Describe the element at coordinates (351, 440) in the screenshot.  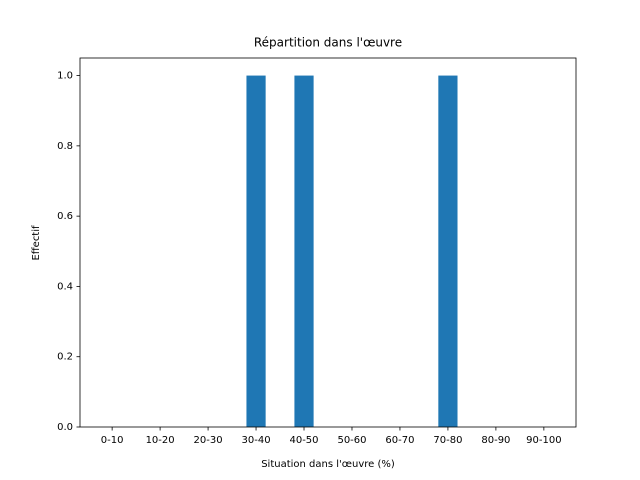
I see `x-tick-label: 50-60` at that location.